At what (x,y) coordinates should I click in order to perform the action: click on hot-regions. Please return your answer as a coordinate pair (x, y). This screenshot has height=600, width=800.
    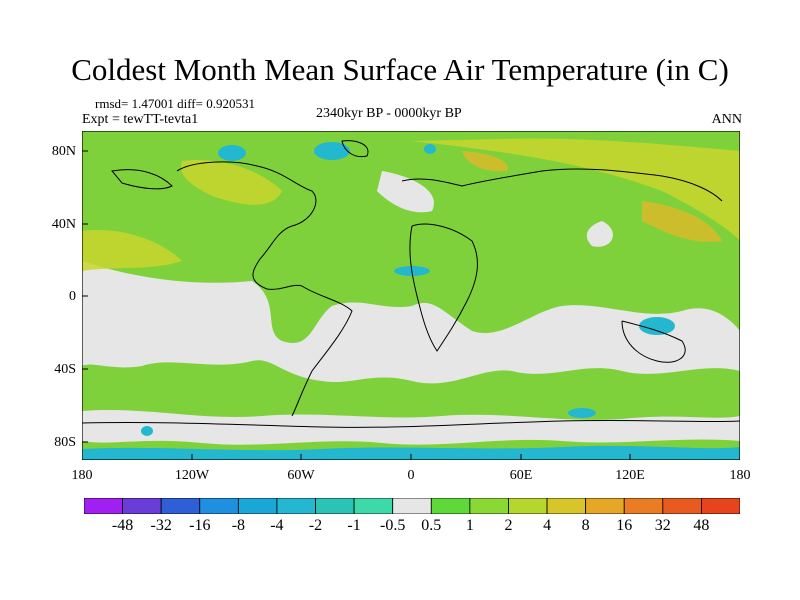
    Looking at the image, I should click on (592, 196).